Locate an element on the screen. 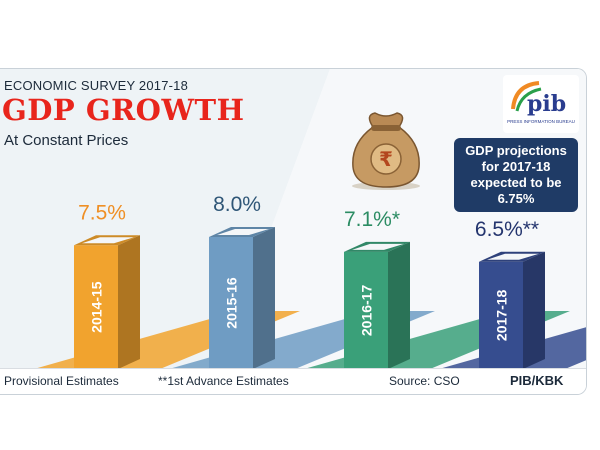 The image size is (600, 450). logo-wordmark: pib is located at coordinates (546, 104).